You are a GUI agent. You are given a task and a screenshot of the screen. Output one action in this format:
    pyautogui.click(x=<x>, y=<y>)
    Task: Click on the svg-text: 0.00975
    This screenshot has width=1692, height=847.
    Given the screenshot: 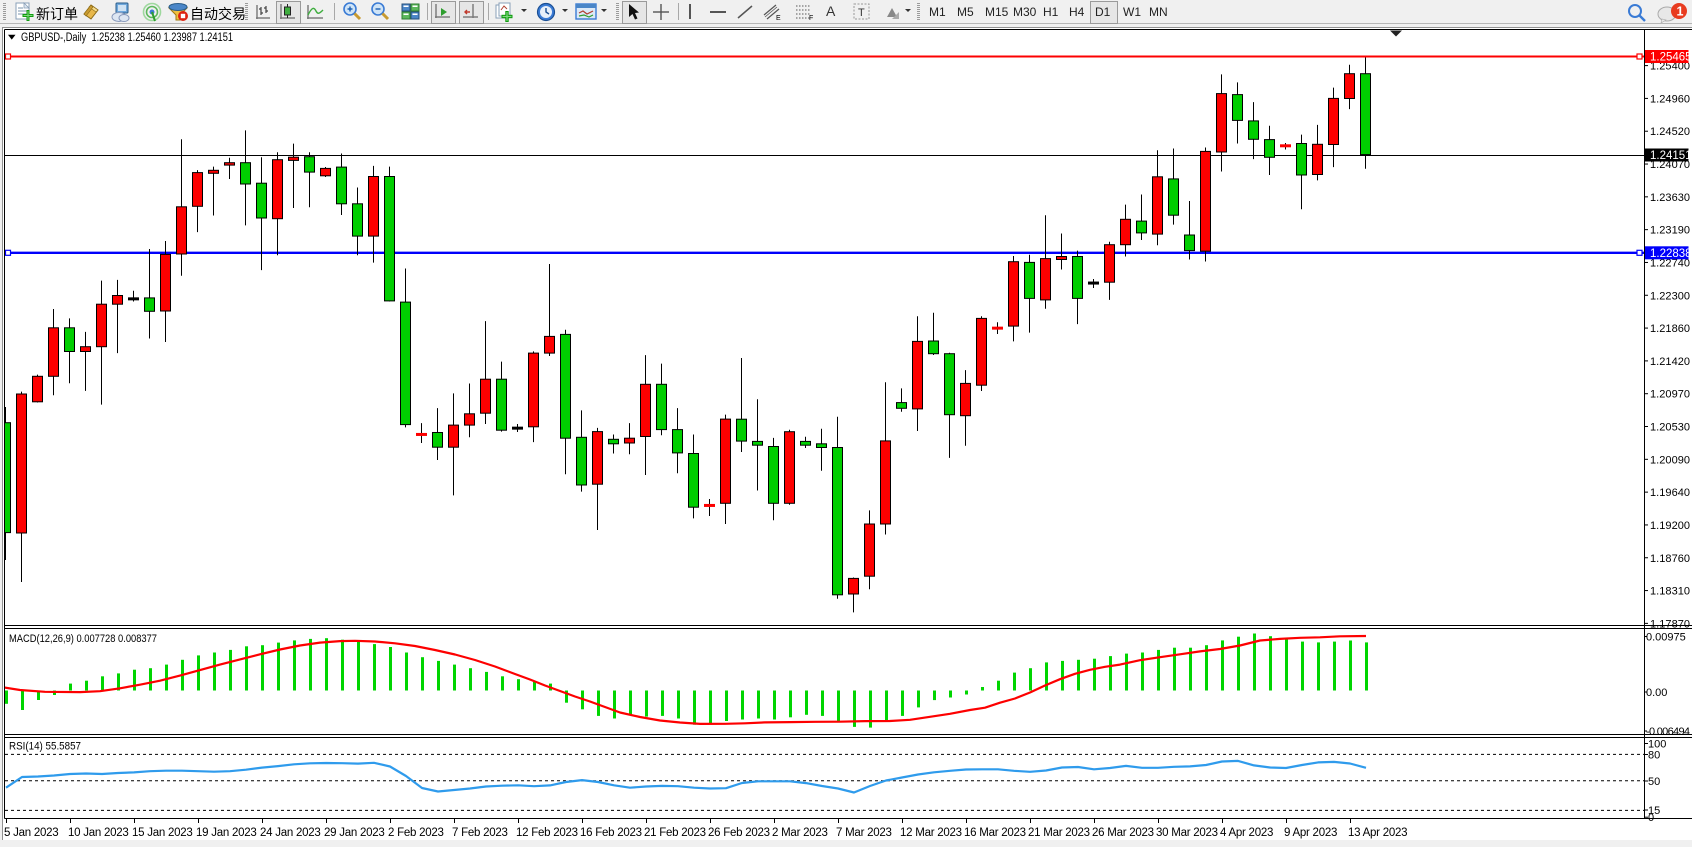 What is the action you would take?
    pyautogui.click(x=1666, y=638)
    